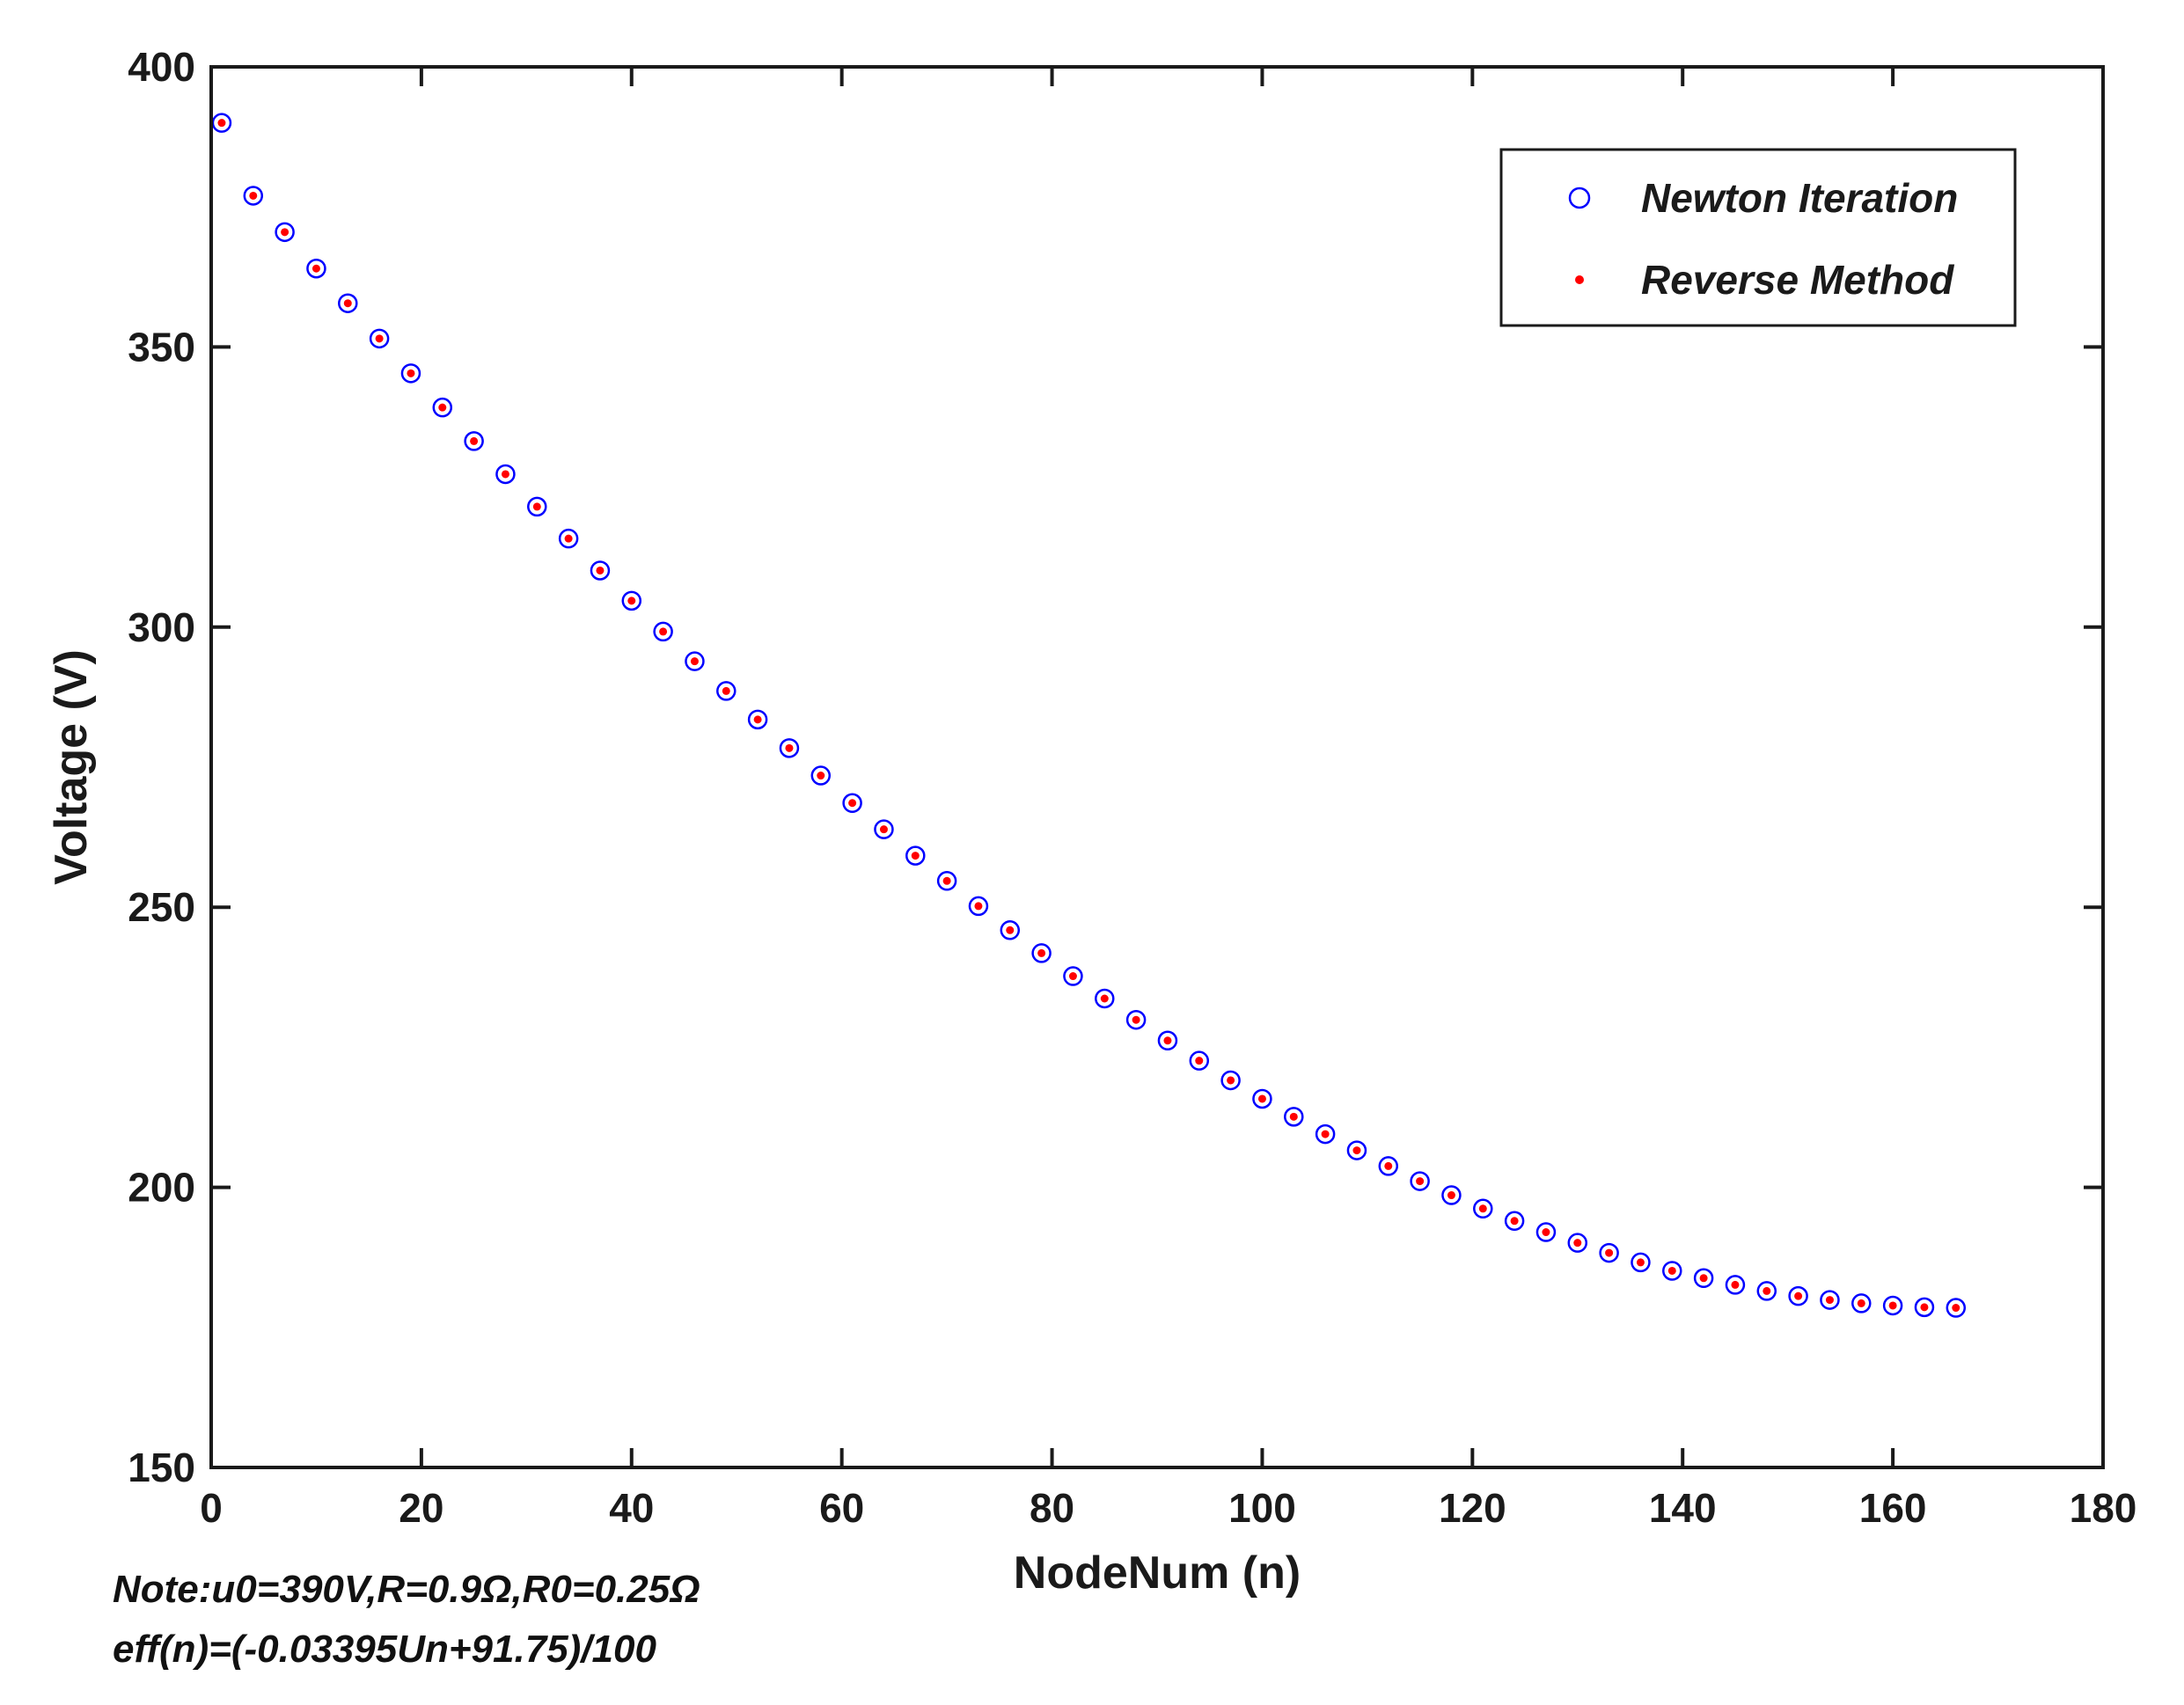 The height and width of the screenshot is (1705, 2184). Describe the element at coordinates (1472, 1508) in the screenshot. I see `x-tick-label: 120` at that location.